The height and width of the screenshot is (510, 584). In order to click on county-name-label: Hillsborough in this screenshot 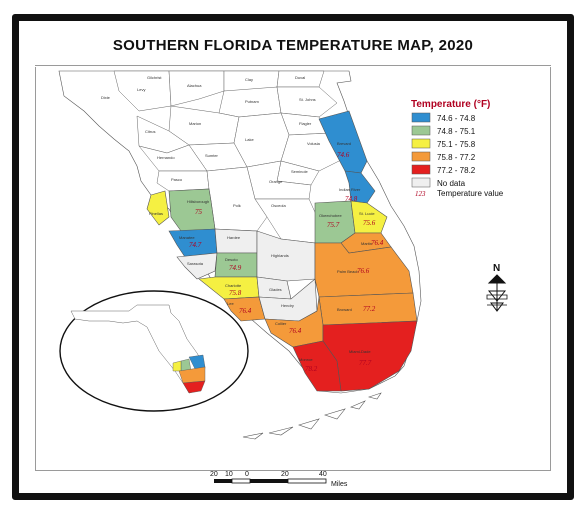, I will do `click(198, 201)`.